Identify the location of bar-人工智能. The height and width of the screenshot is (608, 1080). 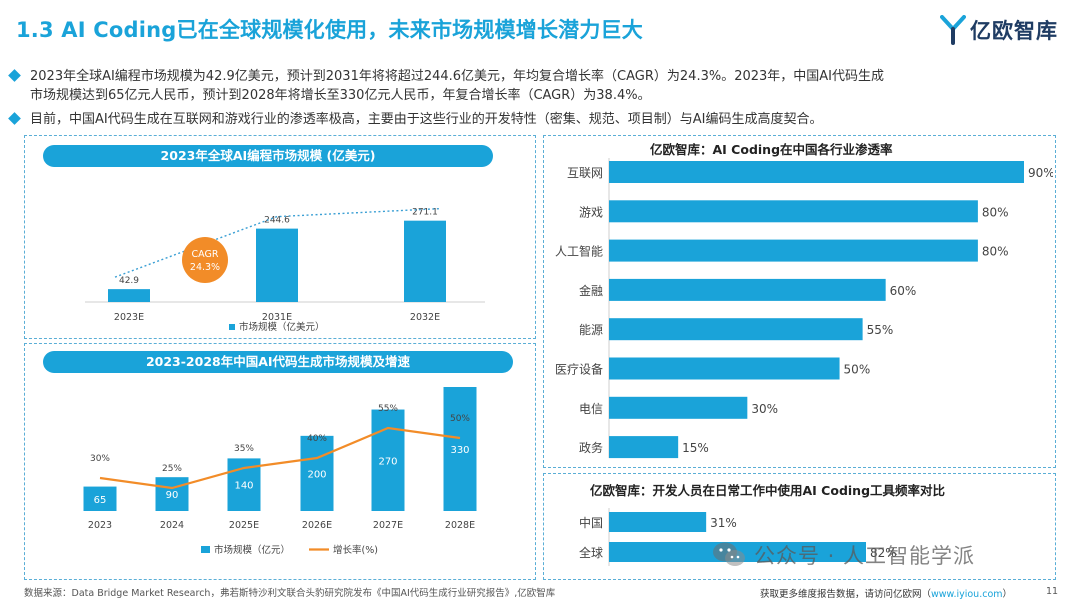
(793, 250).